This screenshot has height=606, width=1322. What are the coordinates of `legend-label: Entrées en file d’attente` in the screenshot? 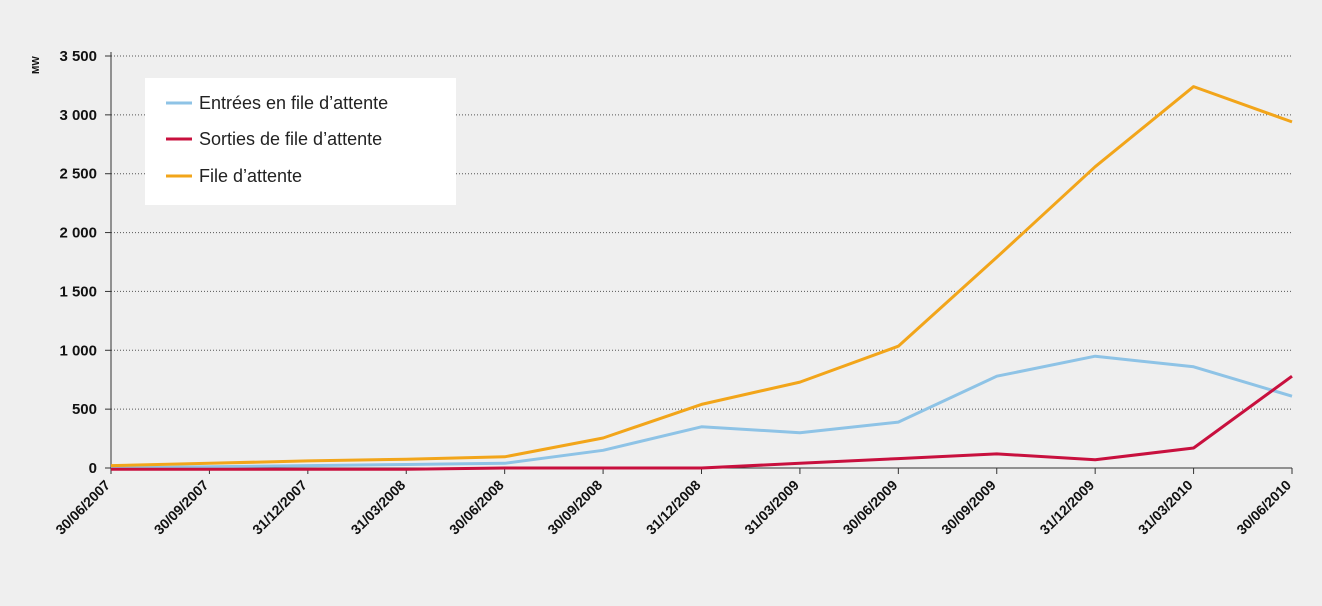 It's located at (293, 103).